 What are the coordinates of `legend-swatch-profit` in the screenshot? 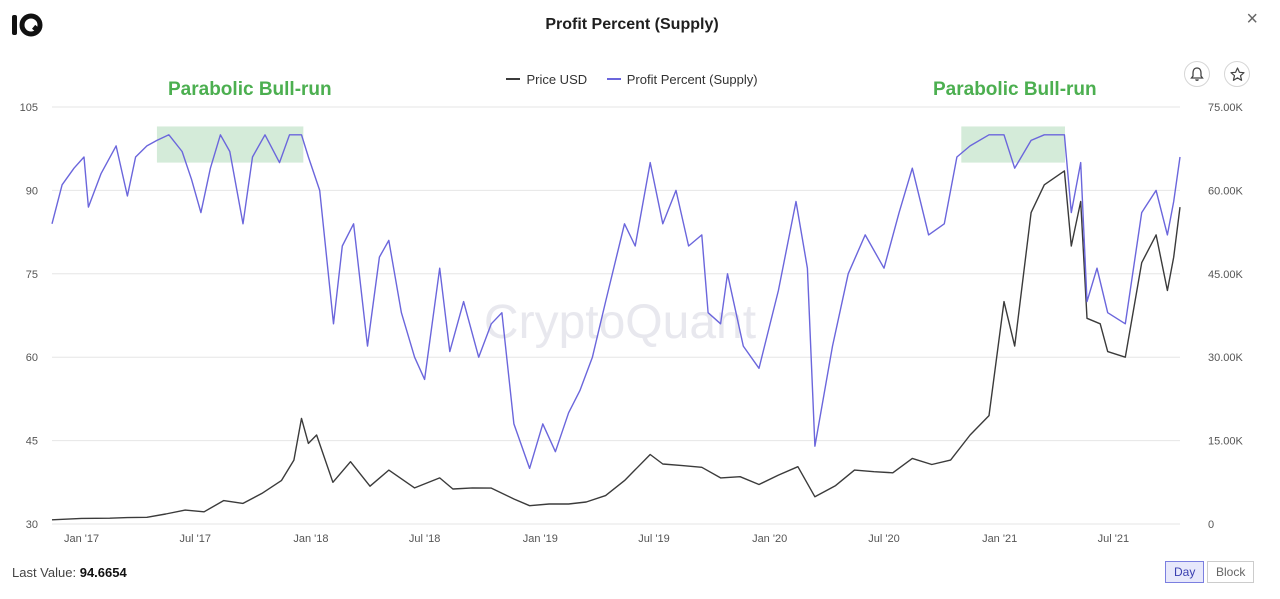 It's located at (613, 79).